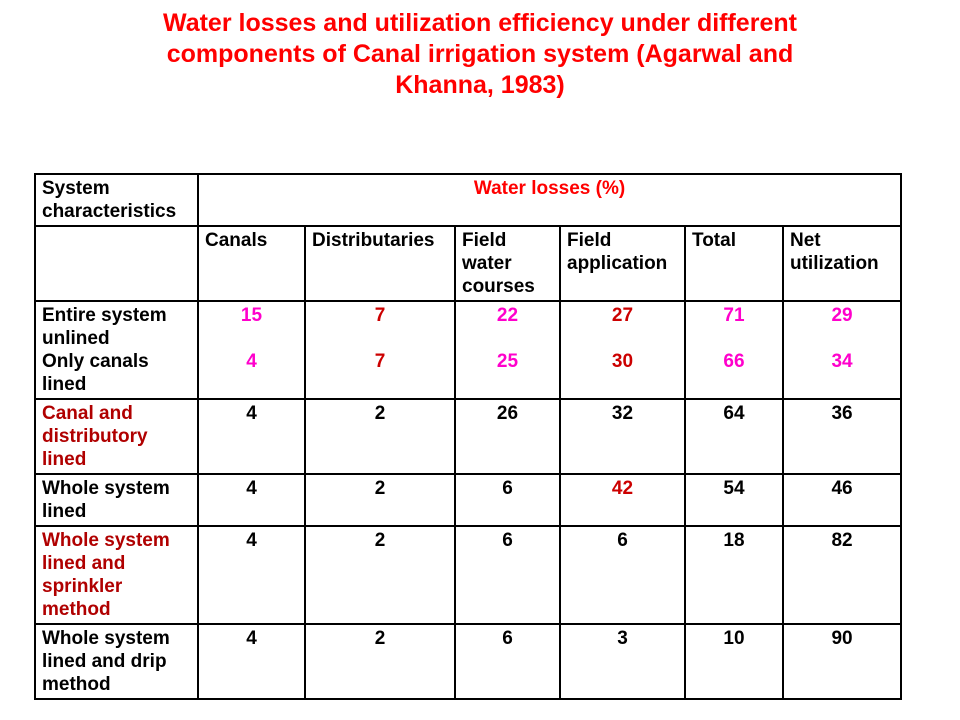 The width and height of the screenshot is (960, 720). Describe the element at coordinates (622, 436) in the screenshot. I see `cell-field-application: 32` at that location.